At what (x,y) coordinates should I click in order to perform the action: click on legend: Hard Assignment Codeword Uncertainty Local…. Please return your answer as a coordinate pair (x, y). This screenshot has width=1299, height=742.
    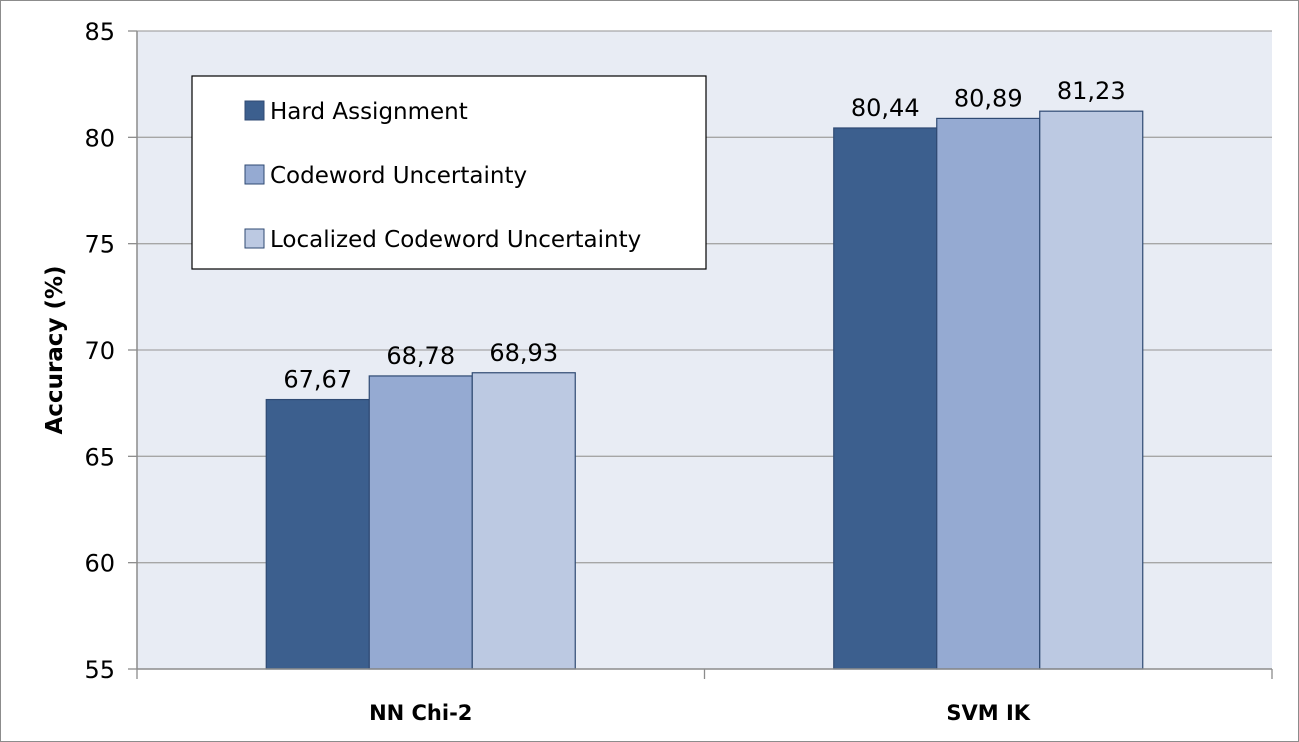
    Looking at the image, I should click on (449, 172).